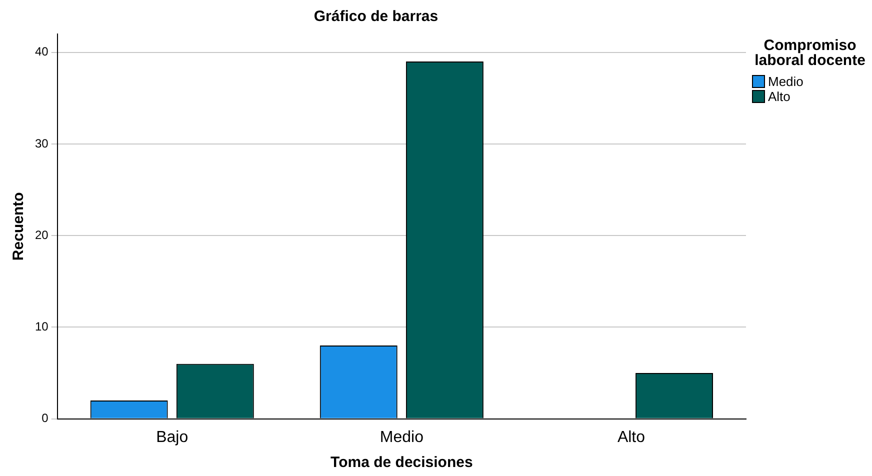 The height and width of the screenshot is (476, 872). I want to click on x-axis-title: Toma de decisiones, so click(401, 463).